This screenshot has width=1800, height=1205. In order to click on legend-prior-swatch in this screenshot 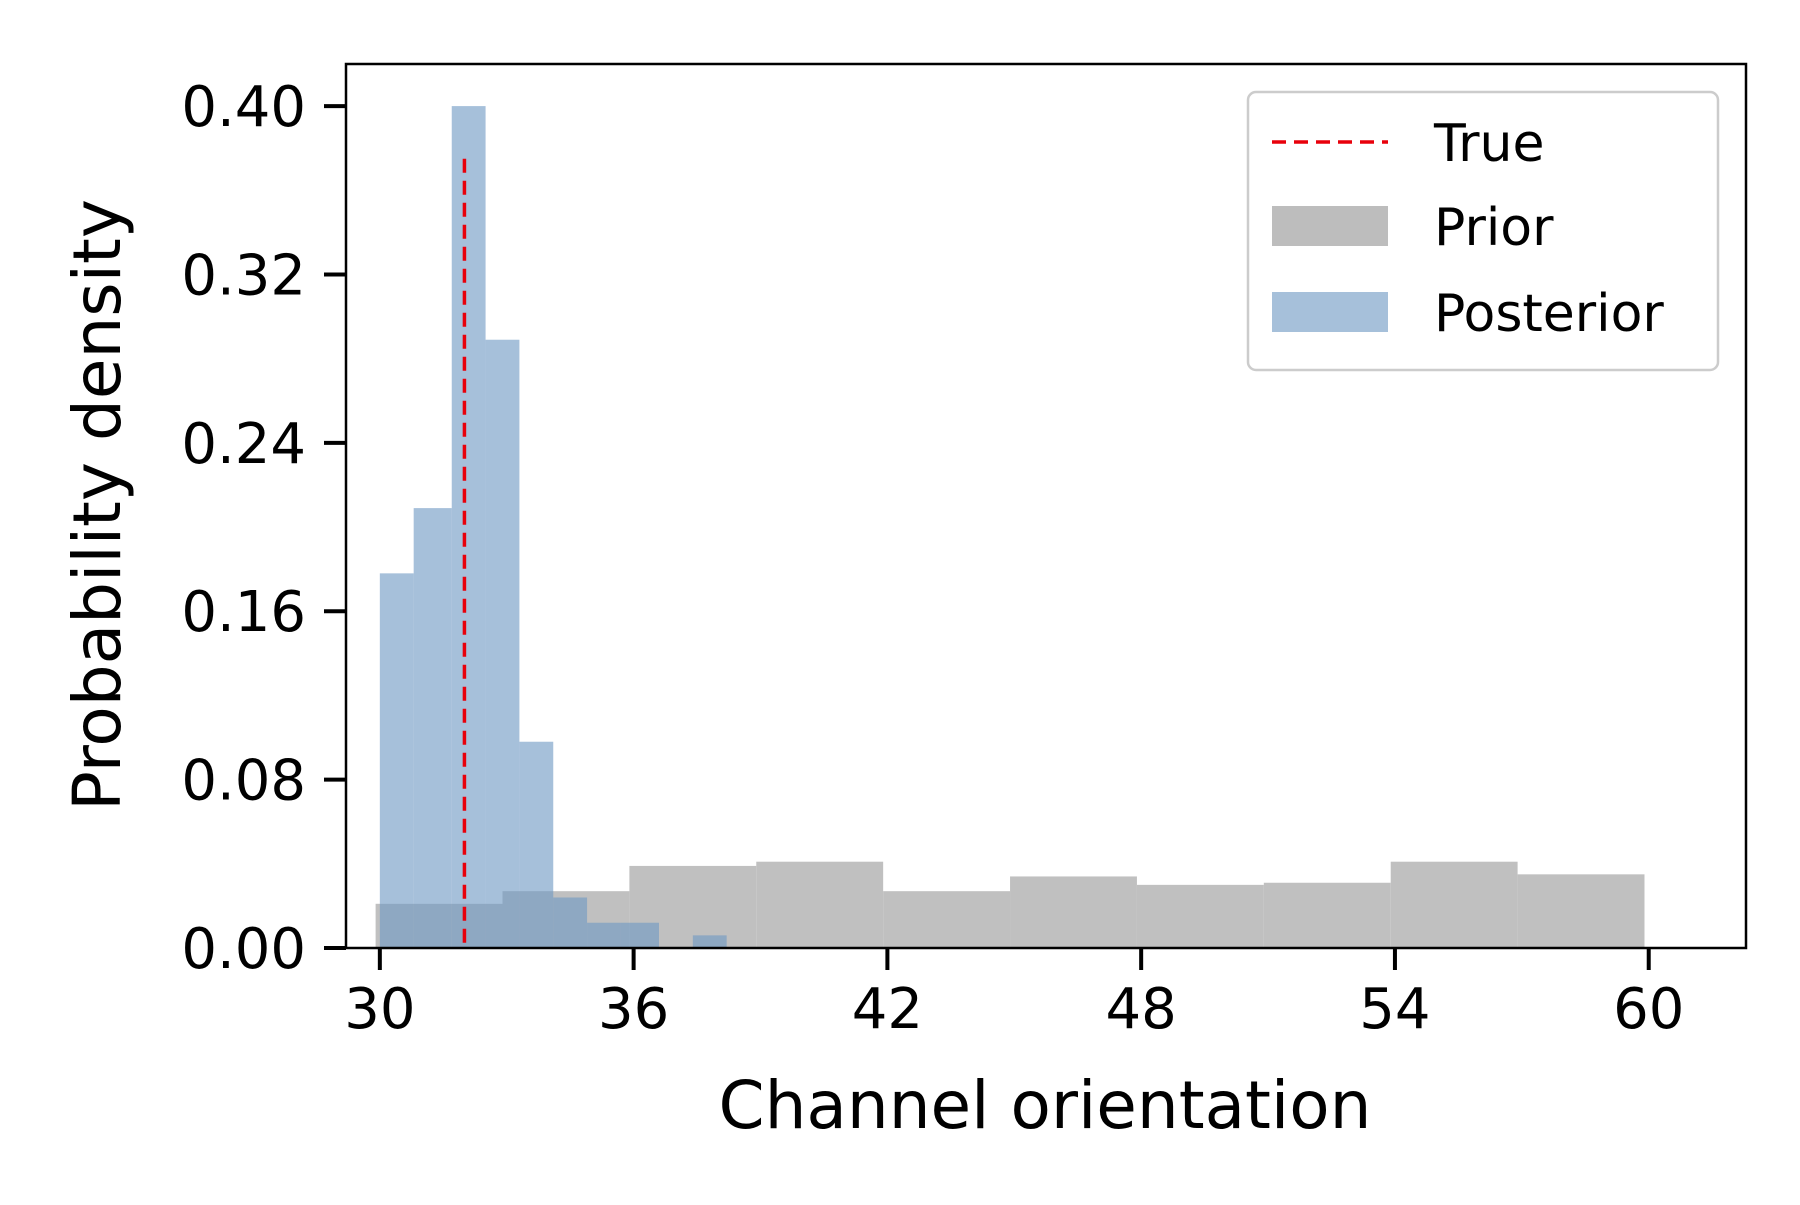, I will do `click(1330, 226)`.